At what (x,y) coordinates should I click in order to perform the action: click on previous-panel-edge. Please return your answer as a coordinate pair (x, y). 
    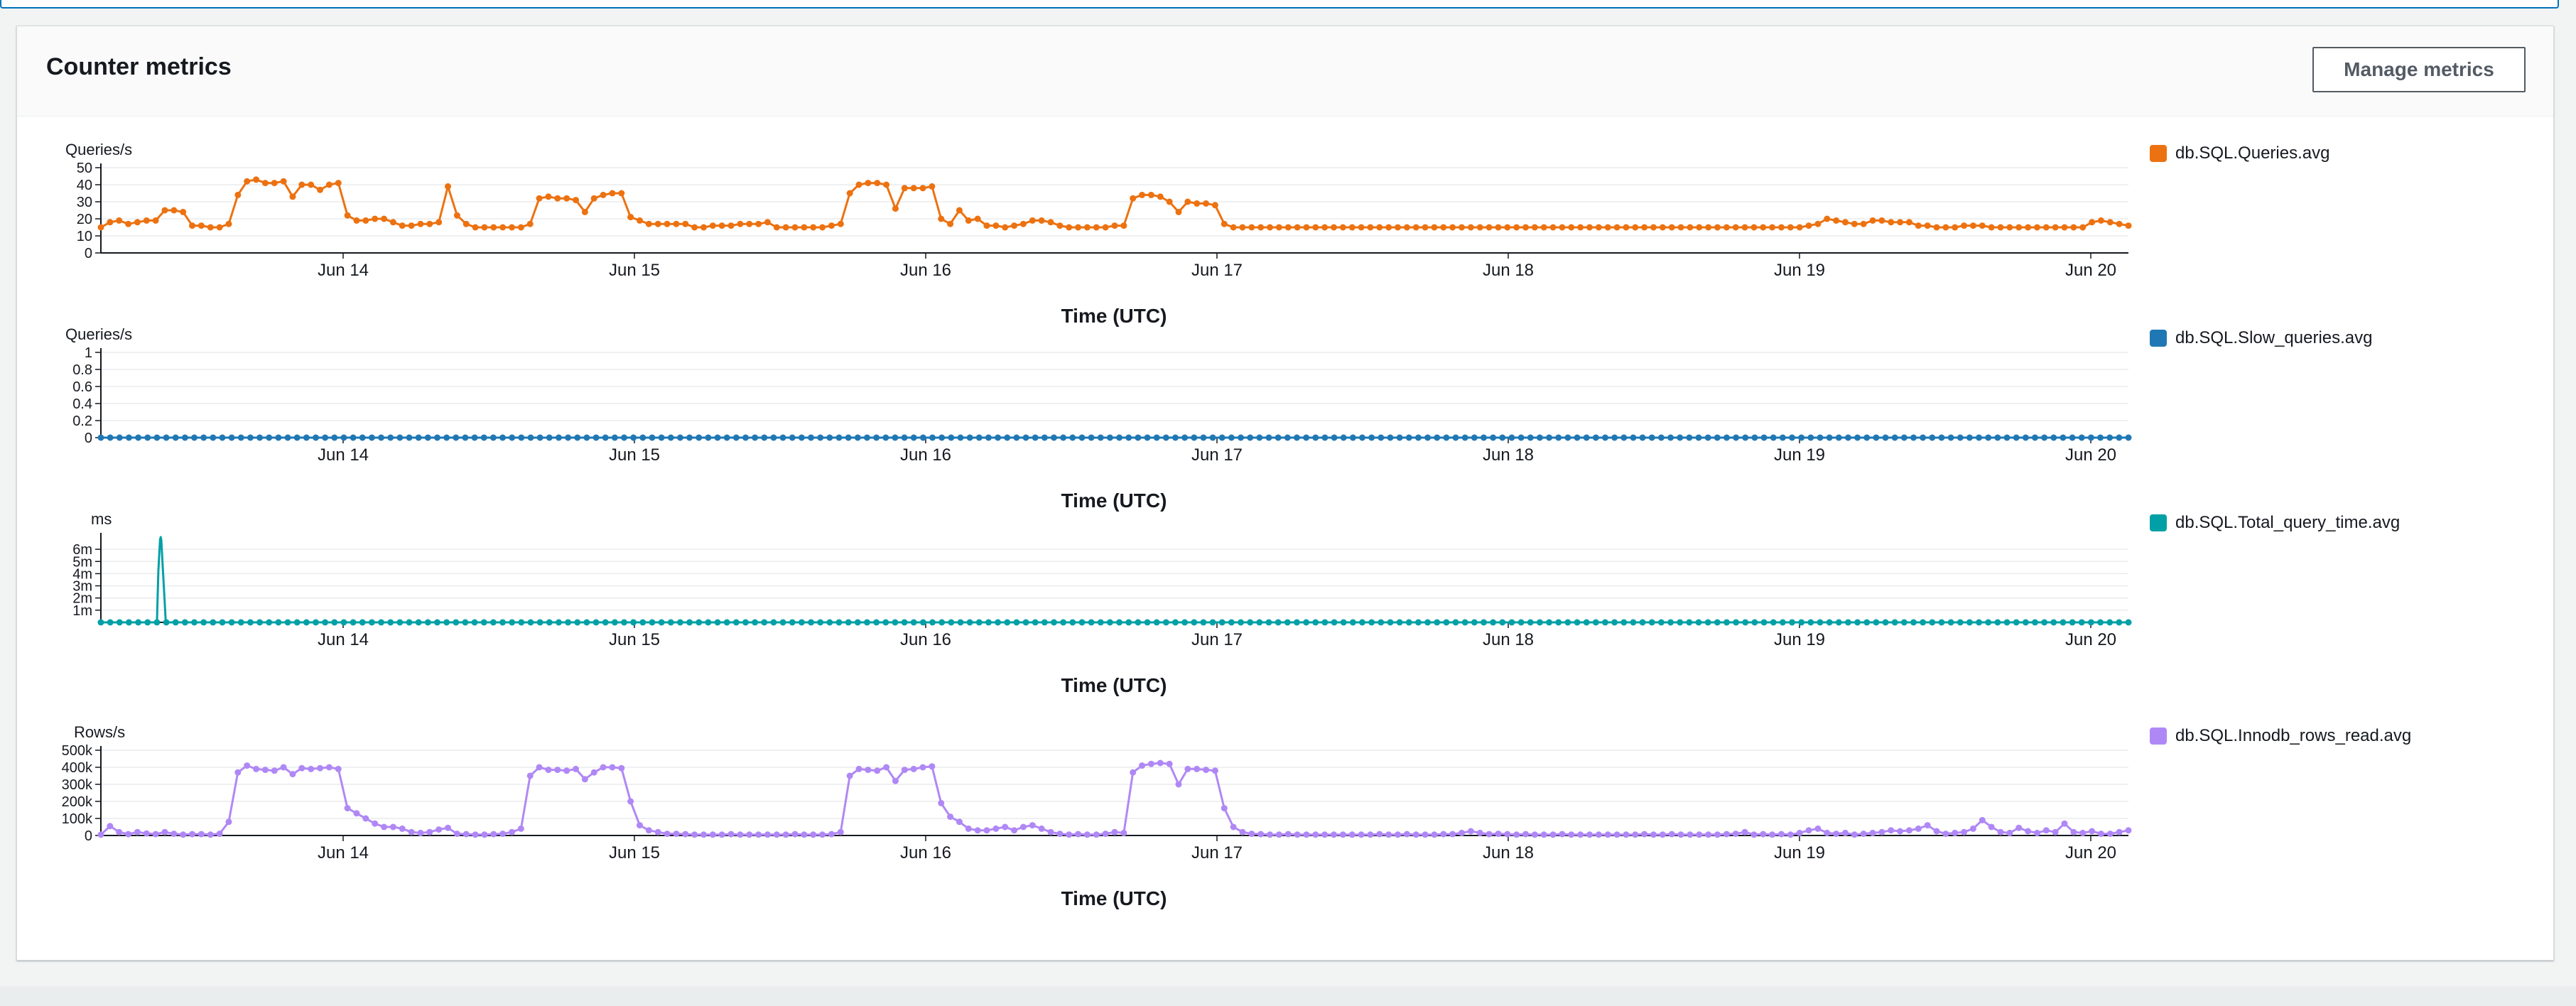
    Looking at the image, I should click on (1279, 4).